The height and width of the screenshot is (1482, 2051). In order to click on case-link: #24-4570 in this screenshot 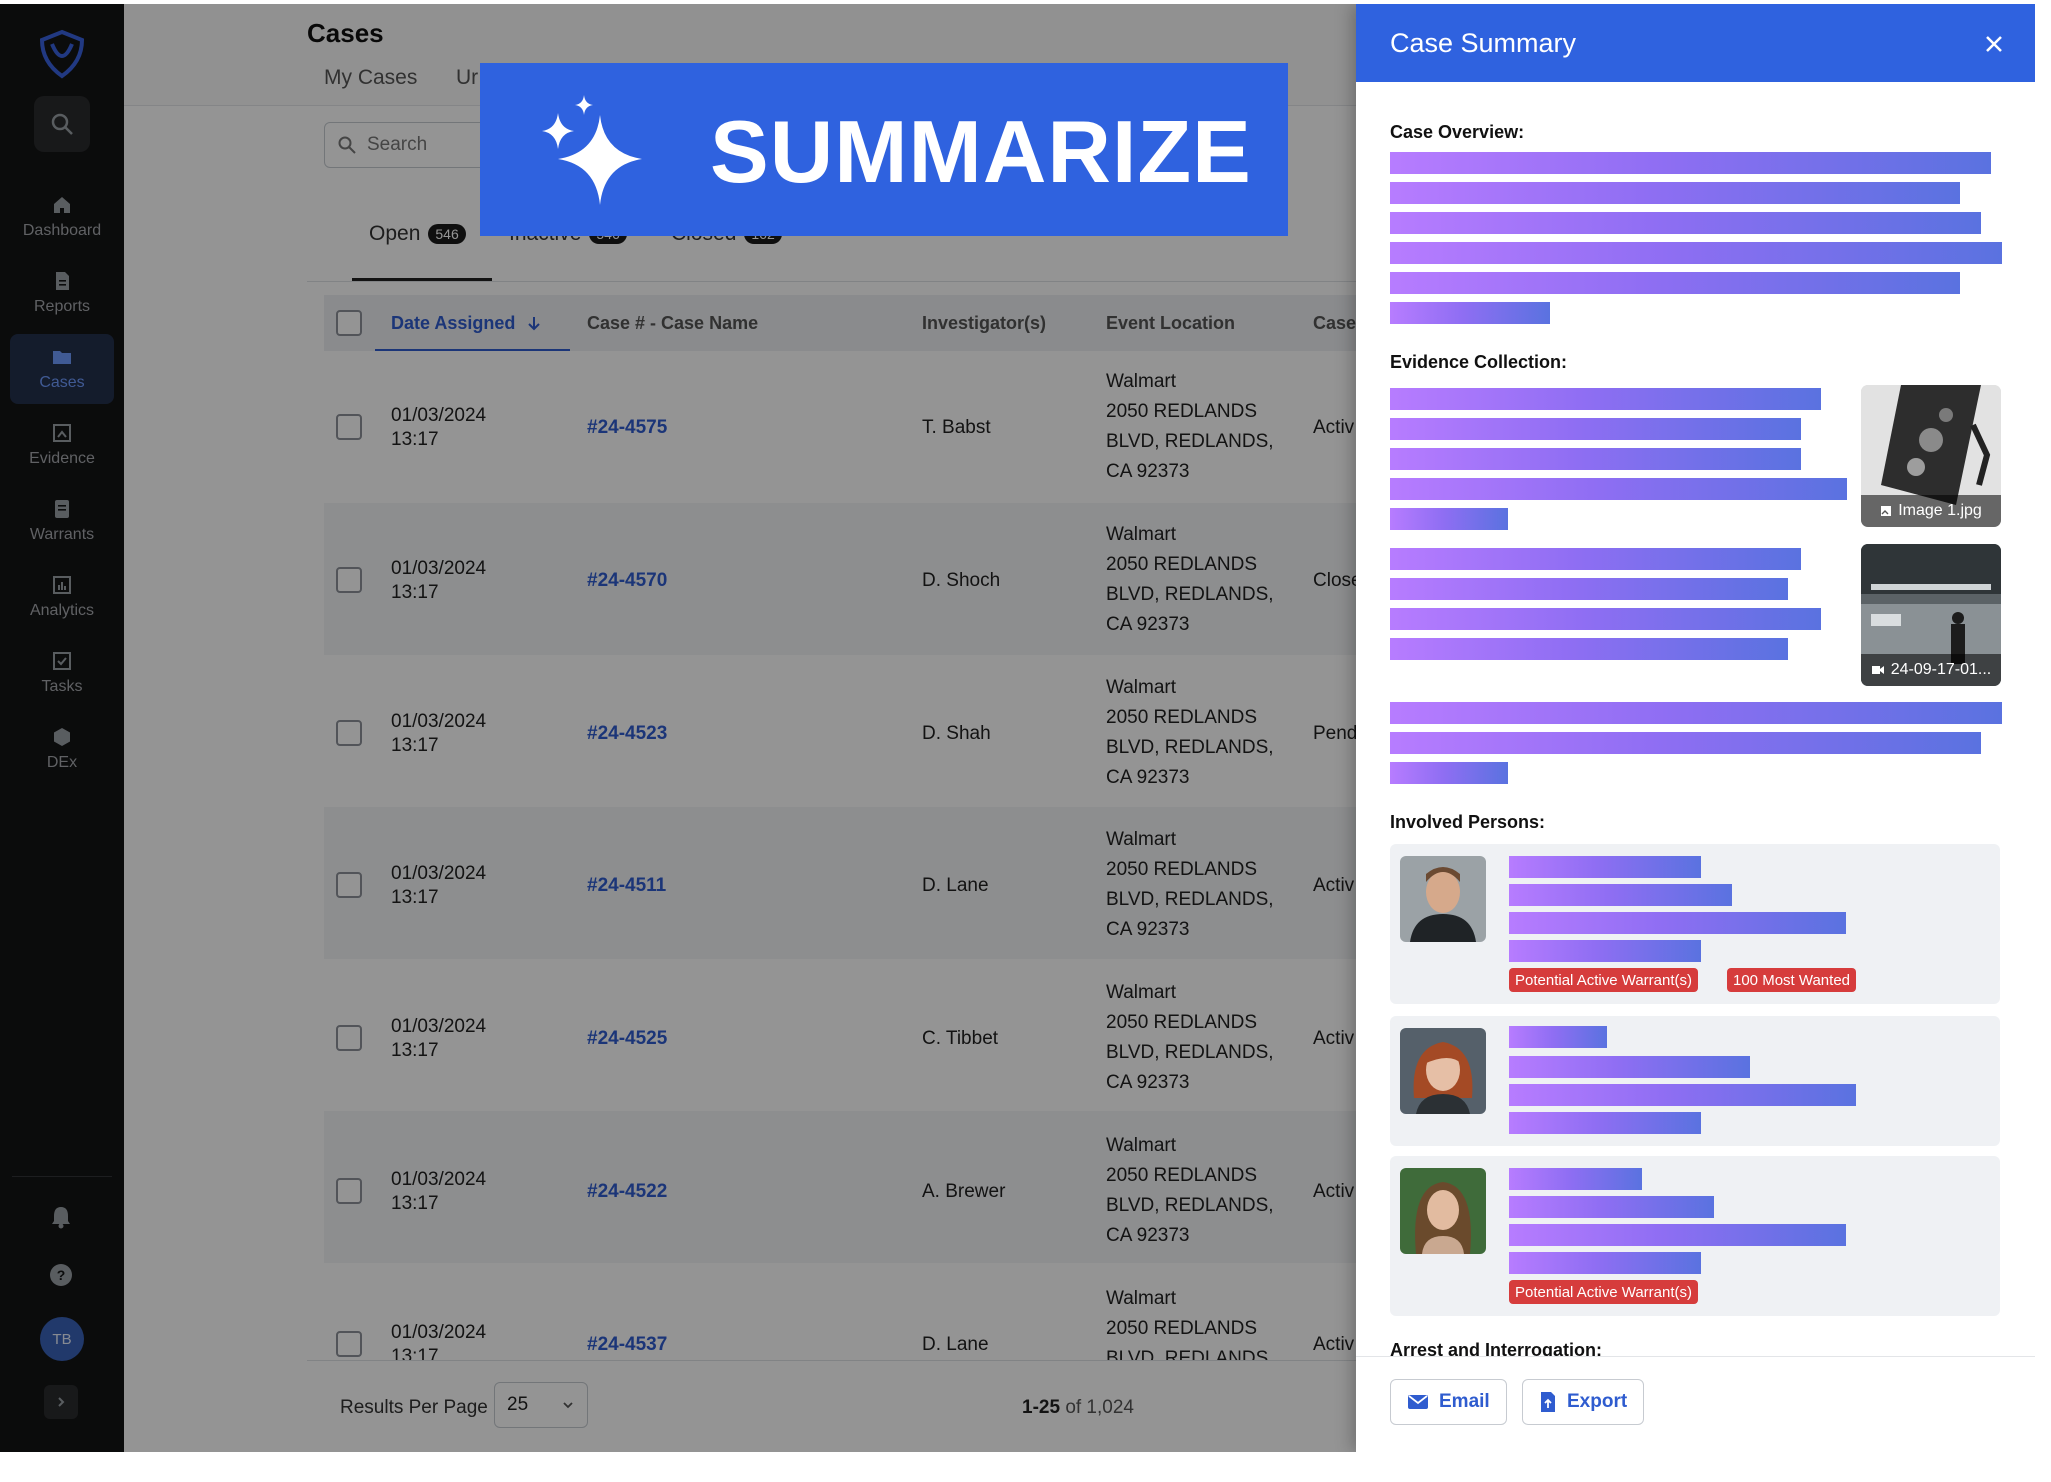, I will do `click(627, 580)`.